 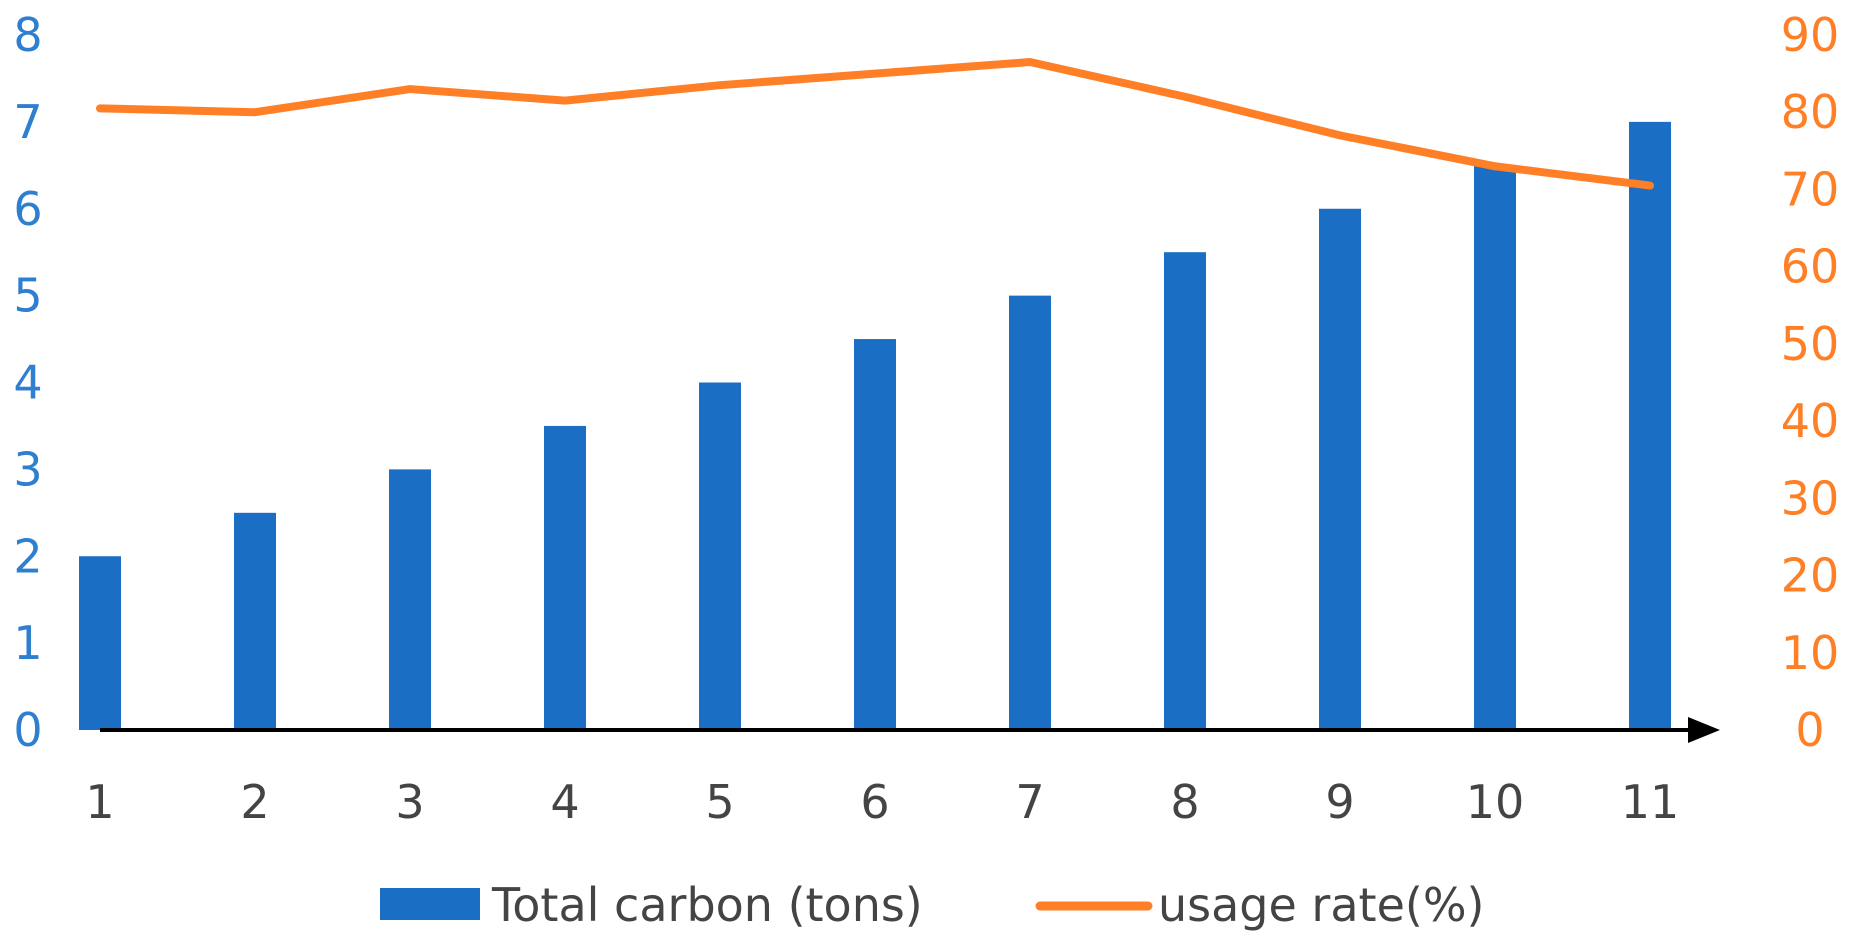 I want to click on axis-layer, so click(x=910, y=730).